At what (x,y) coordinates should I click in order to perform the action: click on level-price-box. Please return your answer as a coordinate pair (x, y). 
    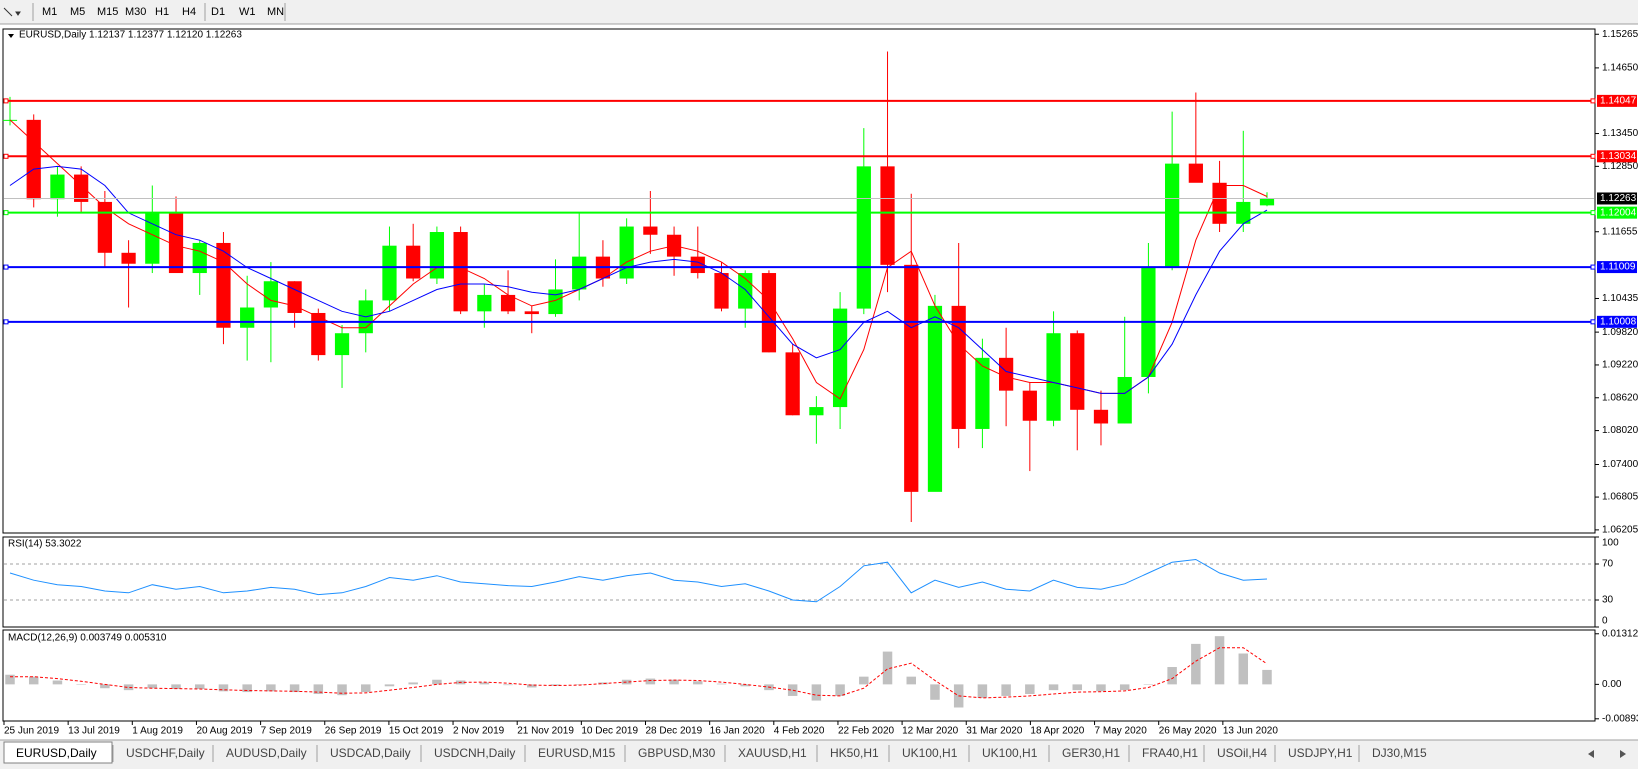
    Looking at the image, I should click on (1617, 100).